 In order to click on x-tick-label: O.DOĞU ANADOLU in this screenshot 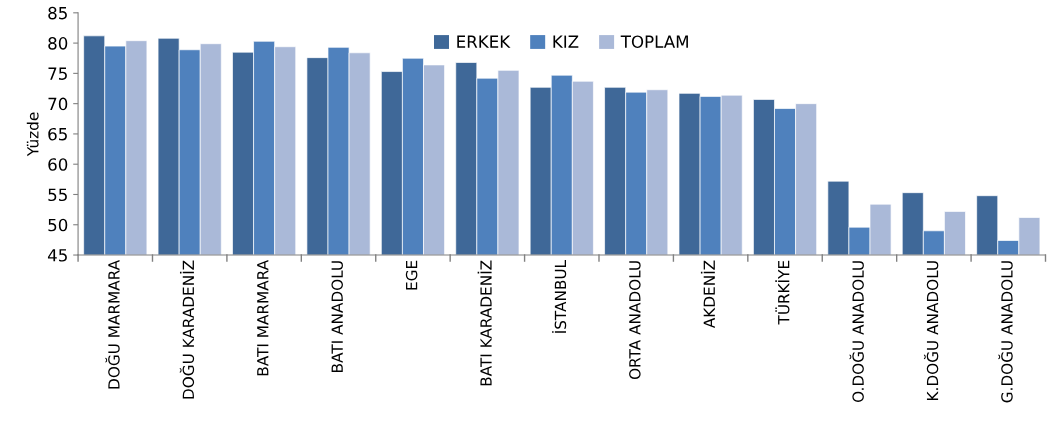, I will do `click(856, 332)`.